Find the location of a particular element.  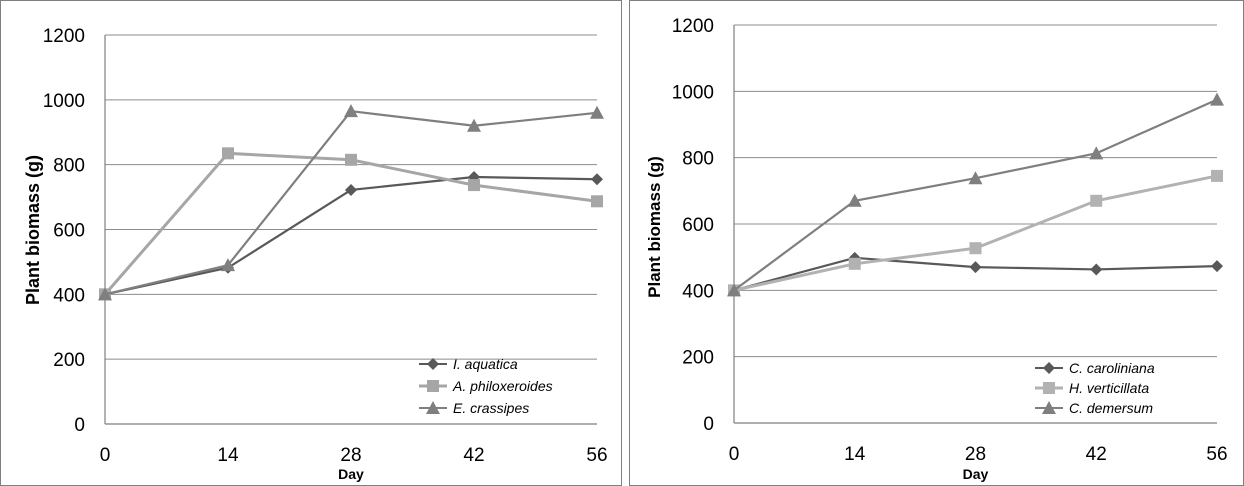

legend: C. caroliniana H. verticillata C. demersum is located at coordinates (1095, 388).